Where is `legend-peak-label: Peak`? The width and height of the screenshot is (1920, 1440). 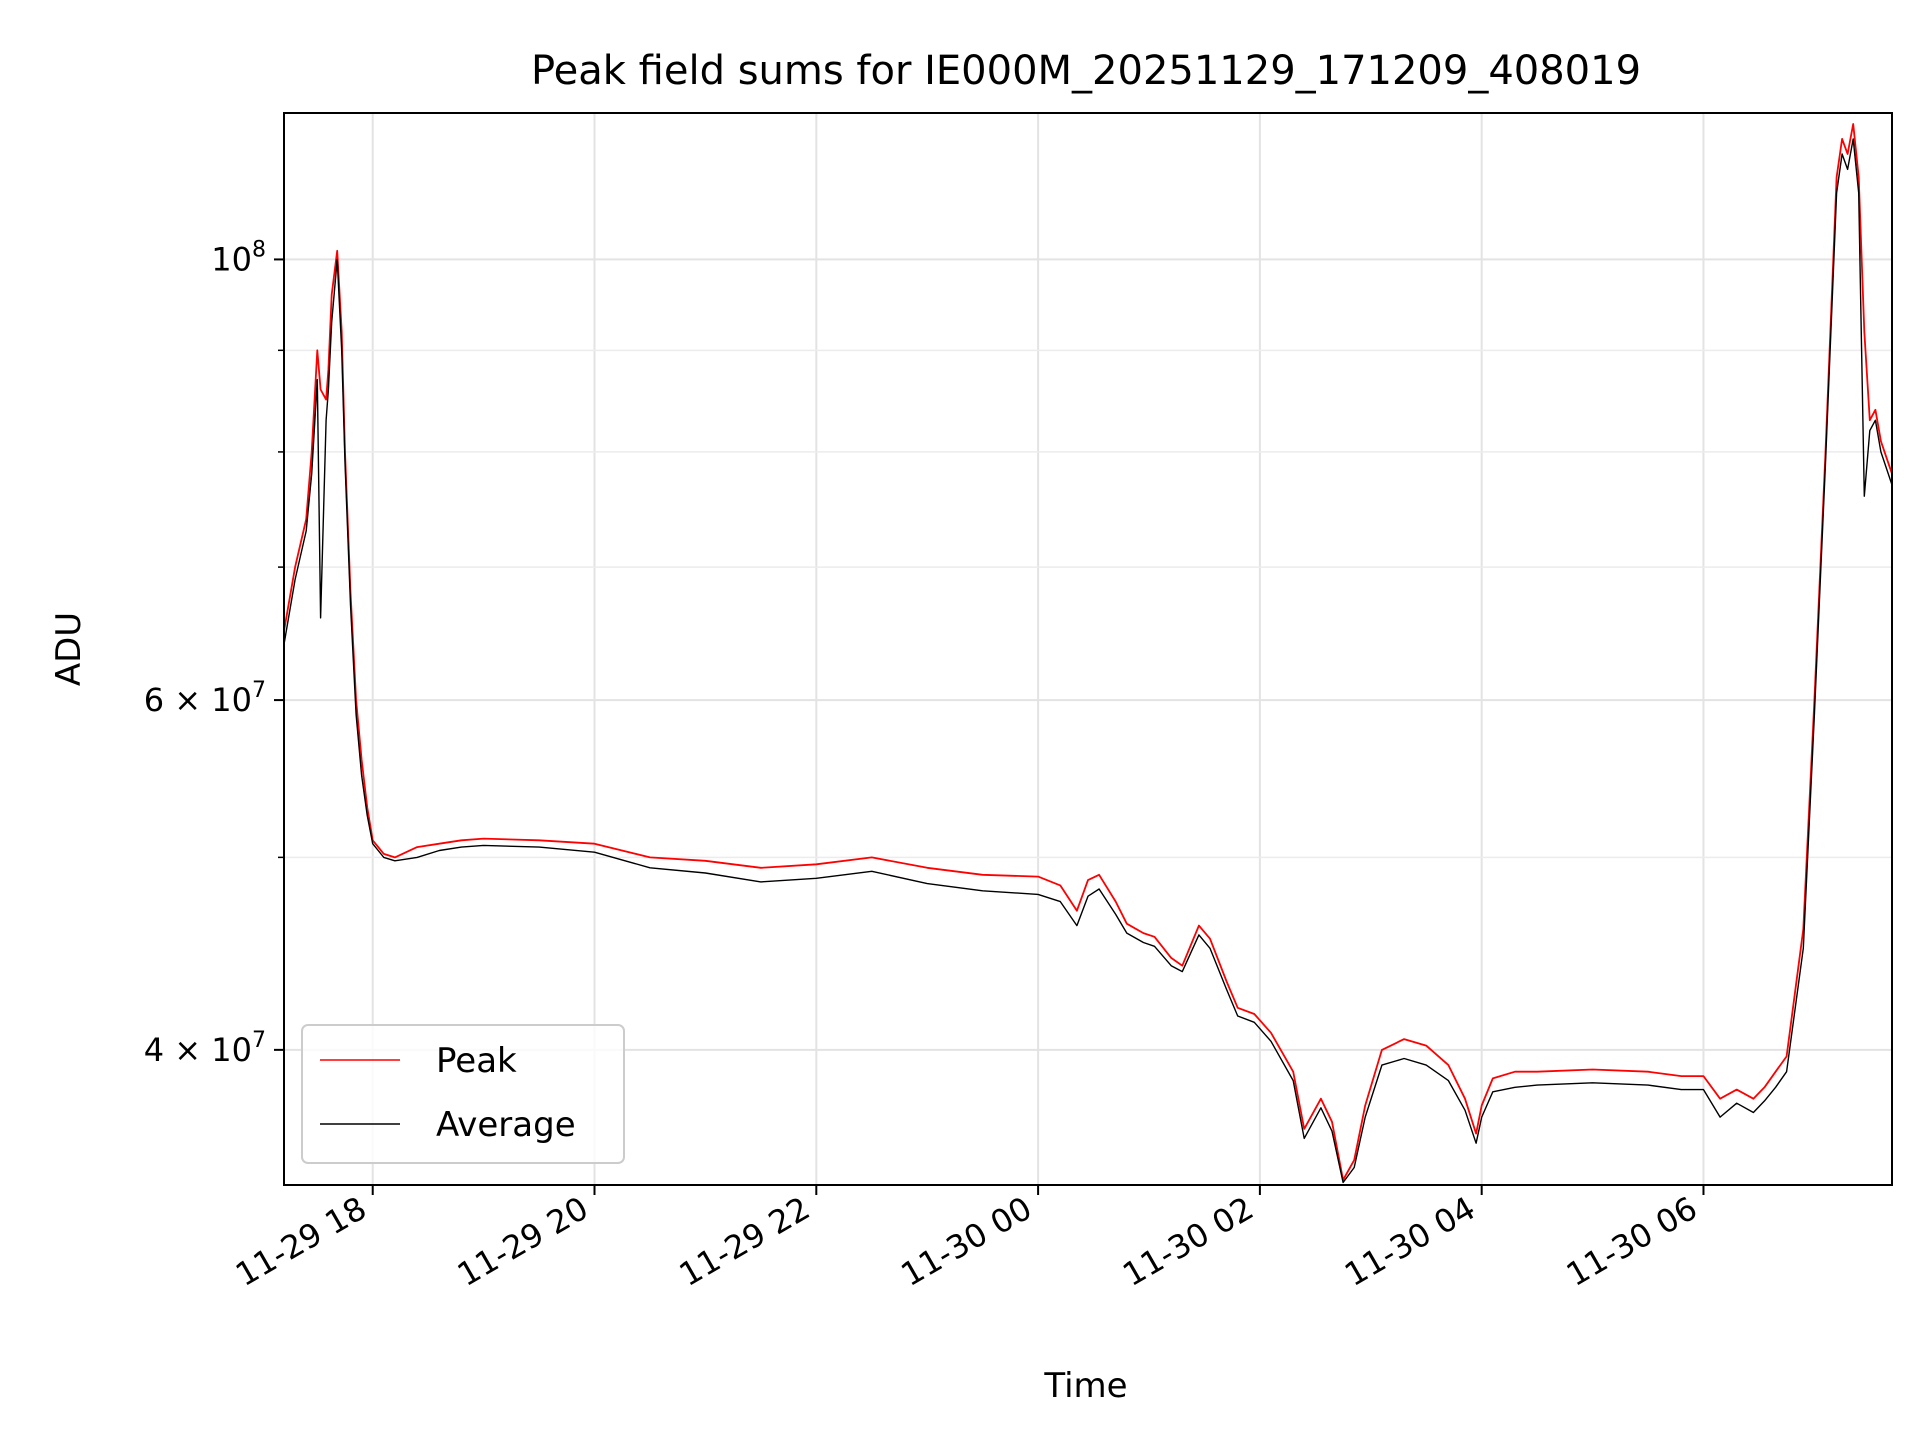 legend-peak-label: Peak is located at coordinates (476, 1061).